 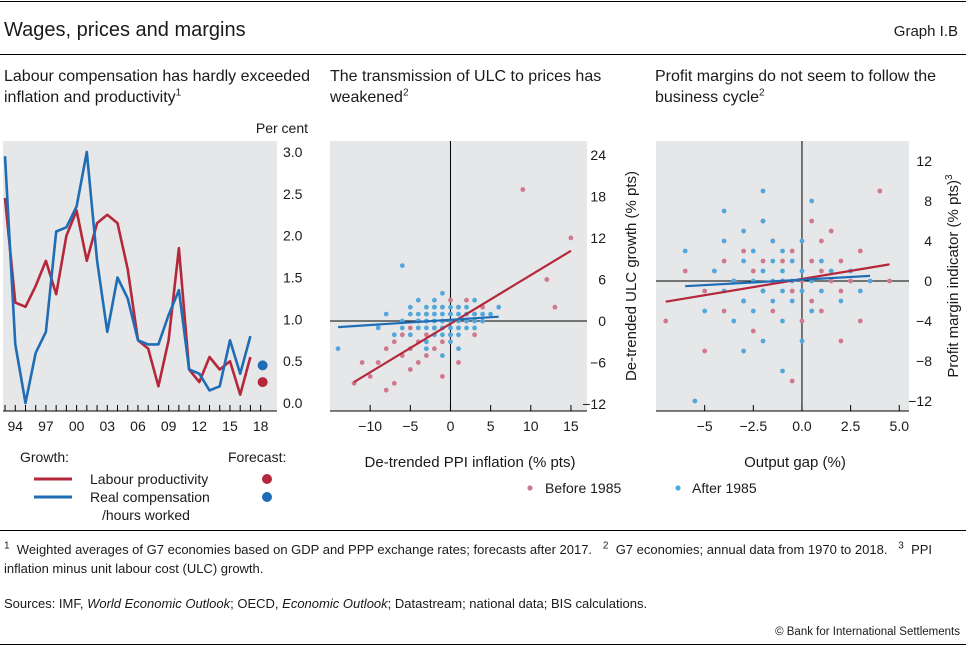 I want to click on right-chart: −5 −2.5 0.0 2.5 5.0 −12 −8 −4 0 4 8 12, so click(x=794, y=287).